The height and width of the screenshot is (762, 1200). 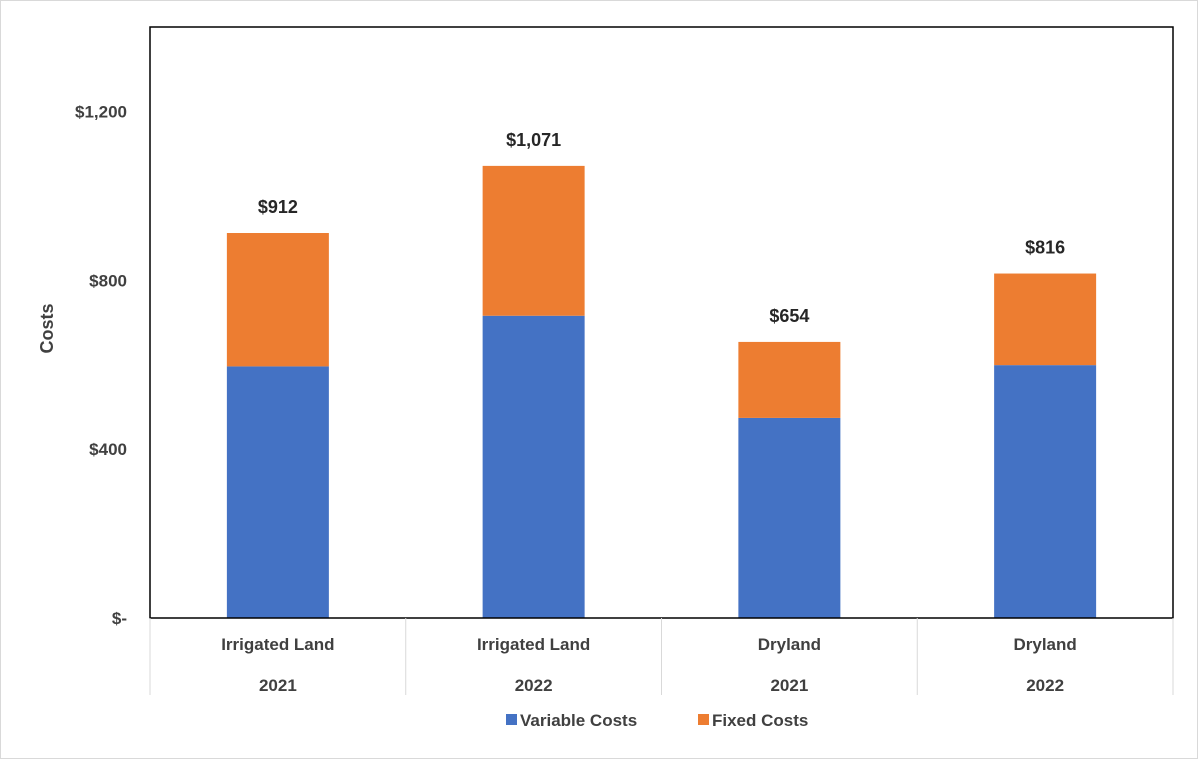 What do you see at coordinates (278, 207) in the screenshot?
I see `total-data-label: $912` at bounding box center [278, 207].